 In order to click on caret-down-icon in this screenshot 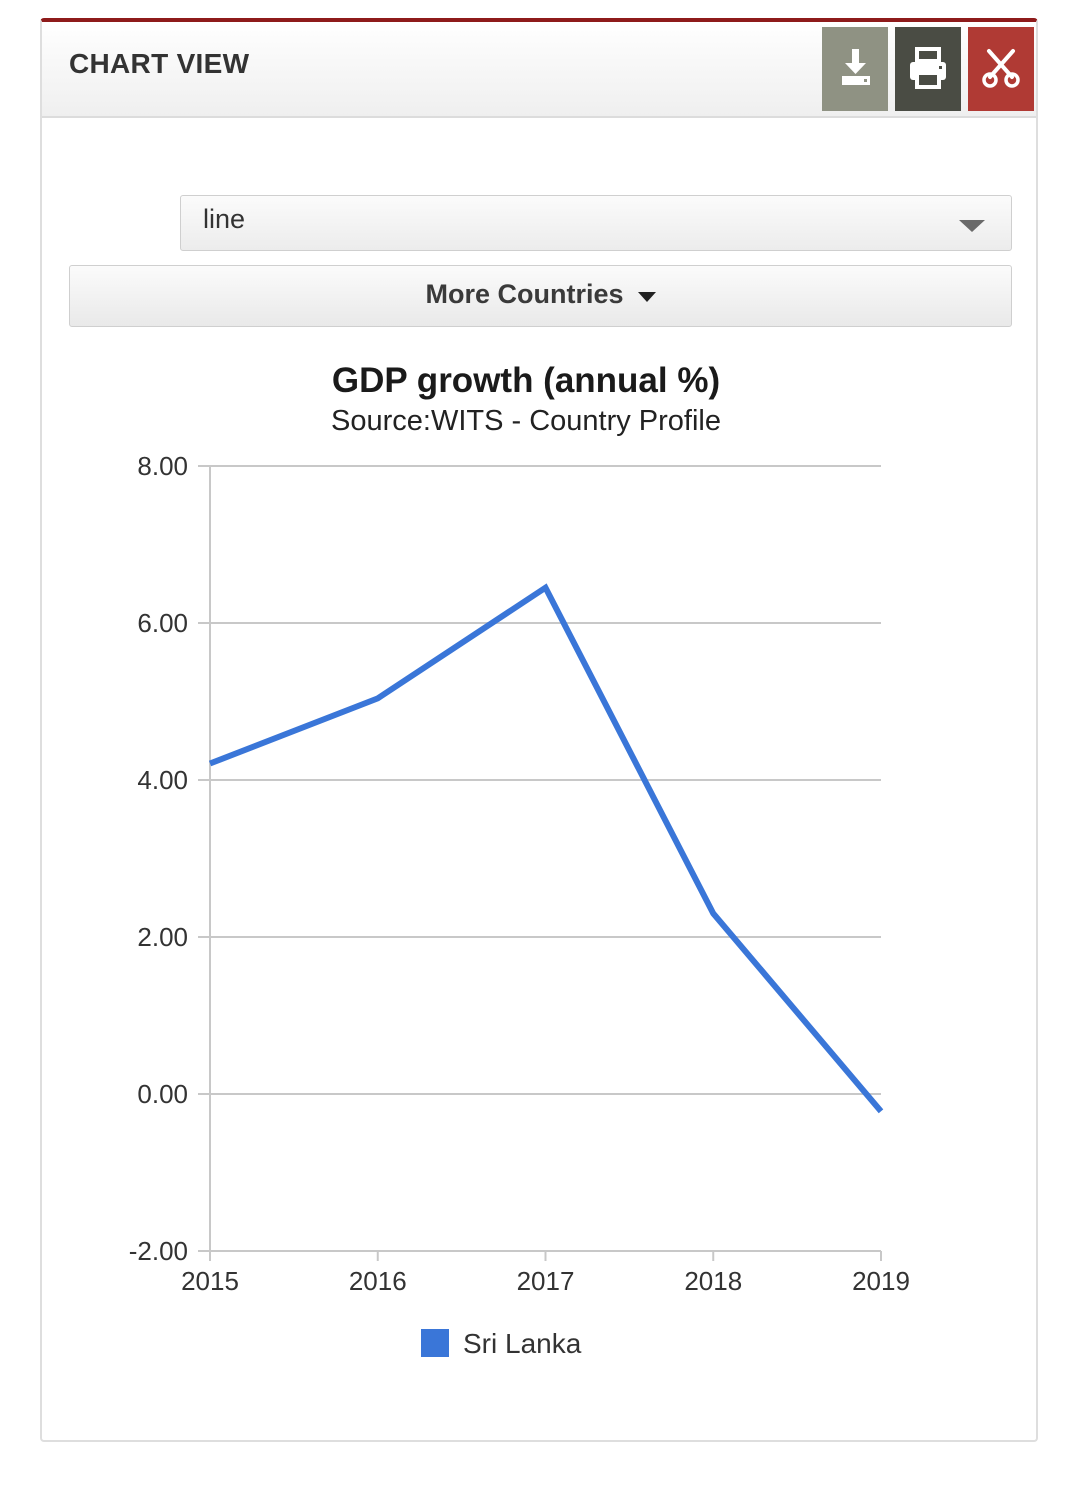, I will do `click(646, 296)`.